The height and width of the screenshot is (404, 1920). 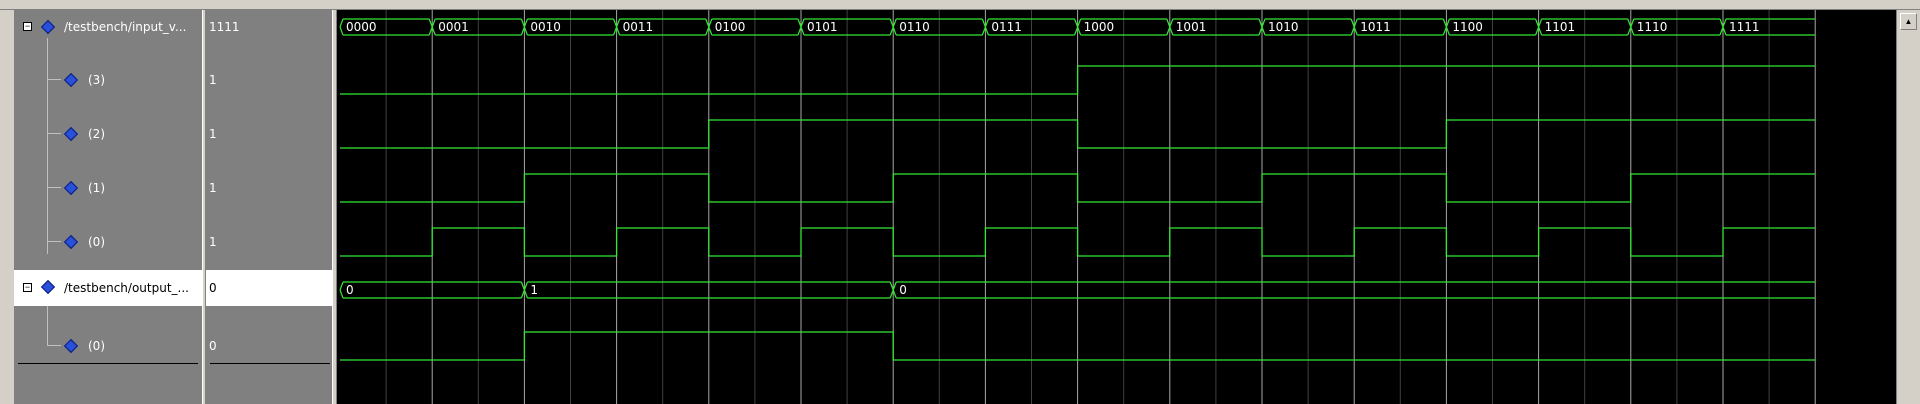 What do you see at coordinates (730, 27) in the screenshot?
I see `bus-value-label: 0100` at bounding box center [730, 27].